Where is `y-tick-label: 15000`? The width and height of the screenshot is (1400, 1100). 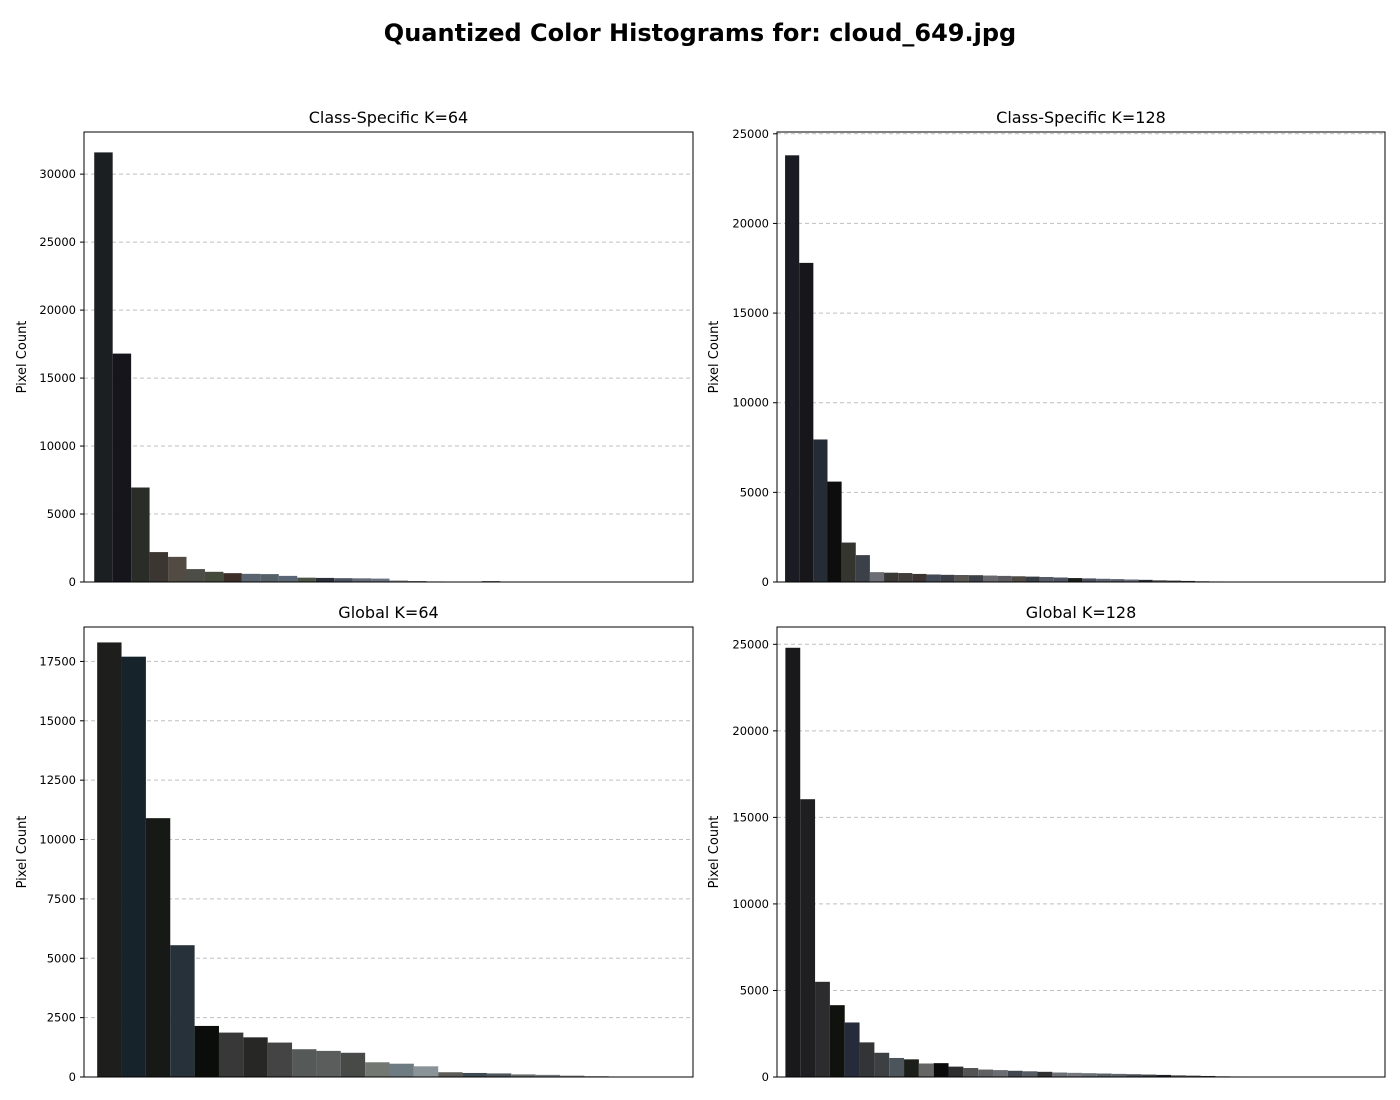 y-tick-label: 15000 is located at coordinates (750, 817).